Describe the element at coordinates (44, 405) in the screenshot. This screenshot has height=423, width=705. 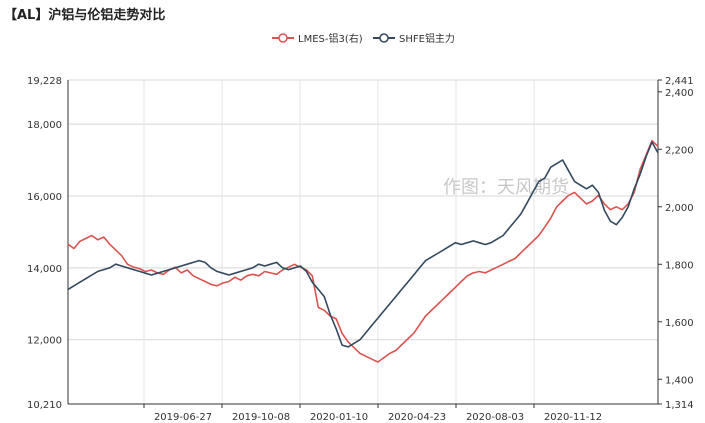
I see `left-tick-label: 10,210` at that location.